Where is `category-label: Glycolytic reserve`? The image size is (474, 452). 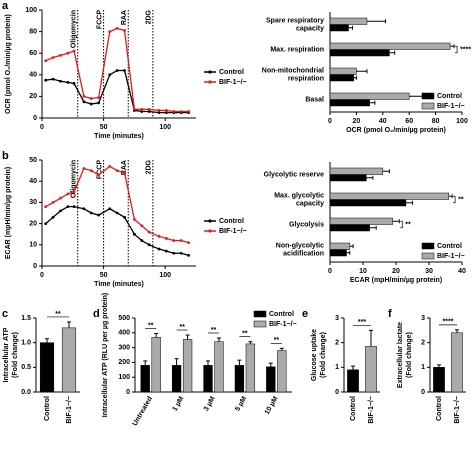
category-label: Glycolytic reserve is located at coordinates (294, 174).